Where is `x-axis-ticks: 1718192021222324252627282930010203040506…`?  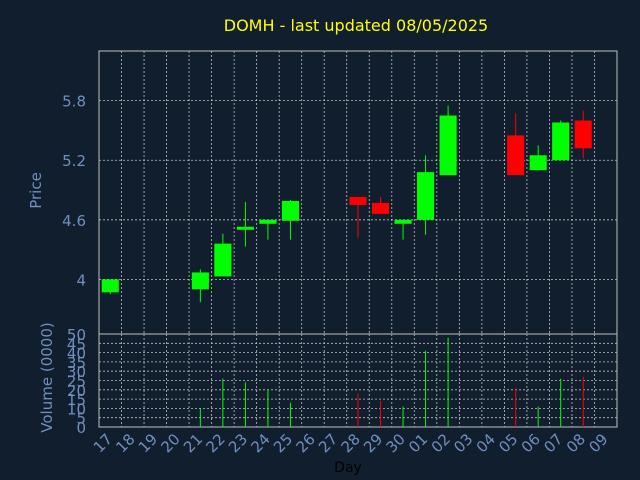
x-axis-ticks: 1718192021222324252627282930010203040506… is located at coordinates (351, 443).